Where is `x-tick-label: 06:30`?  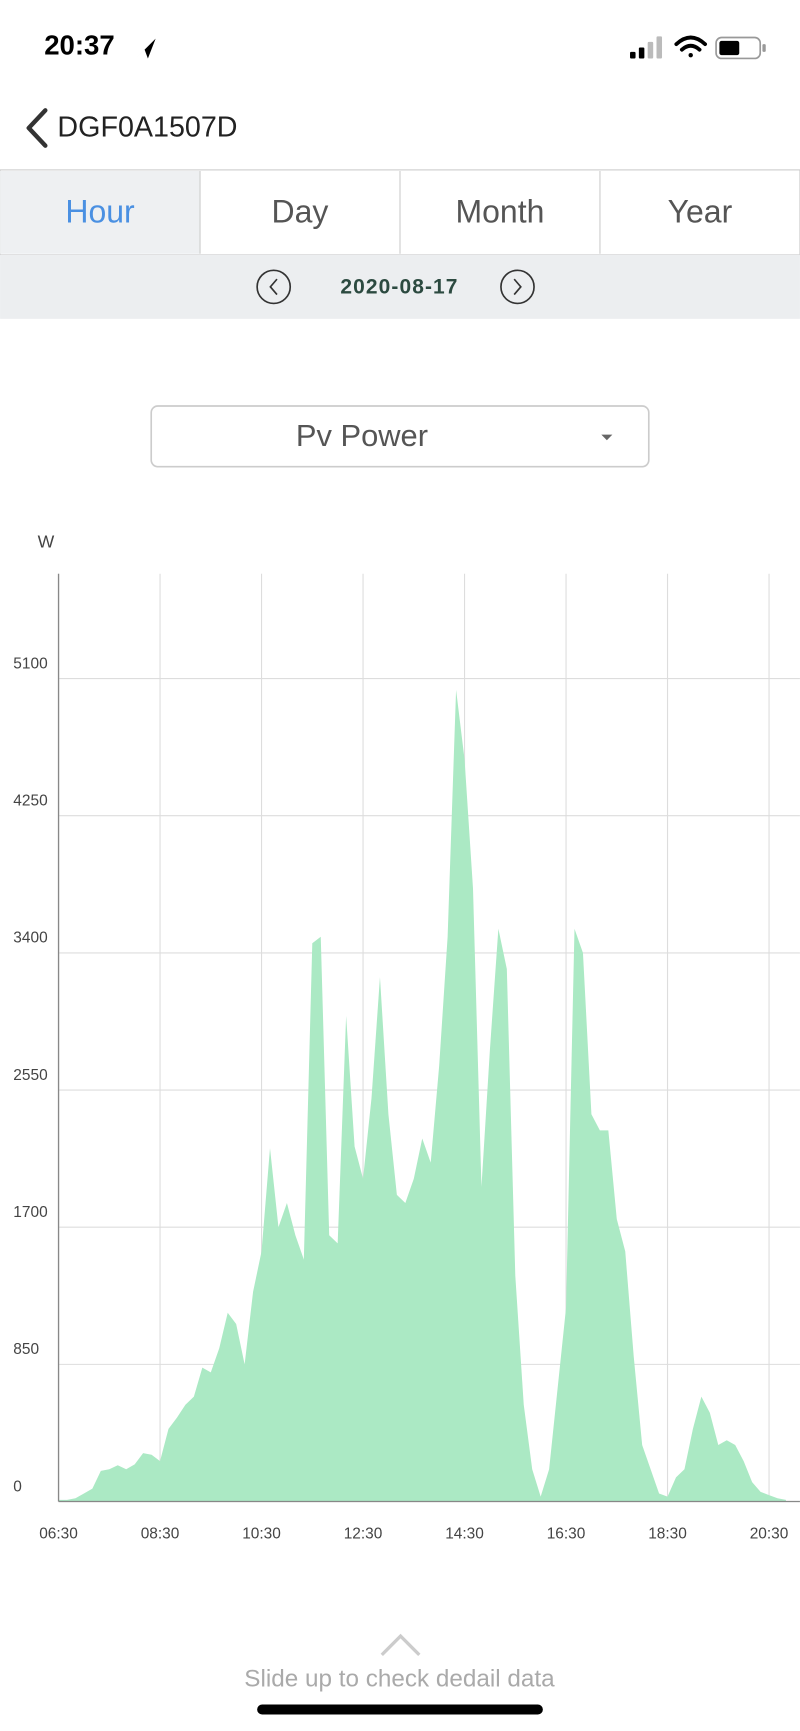
x-tick-label: 06:30 is located at coordinates (58, 1534).